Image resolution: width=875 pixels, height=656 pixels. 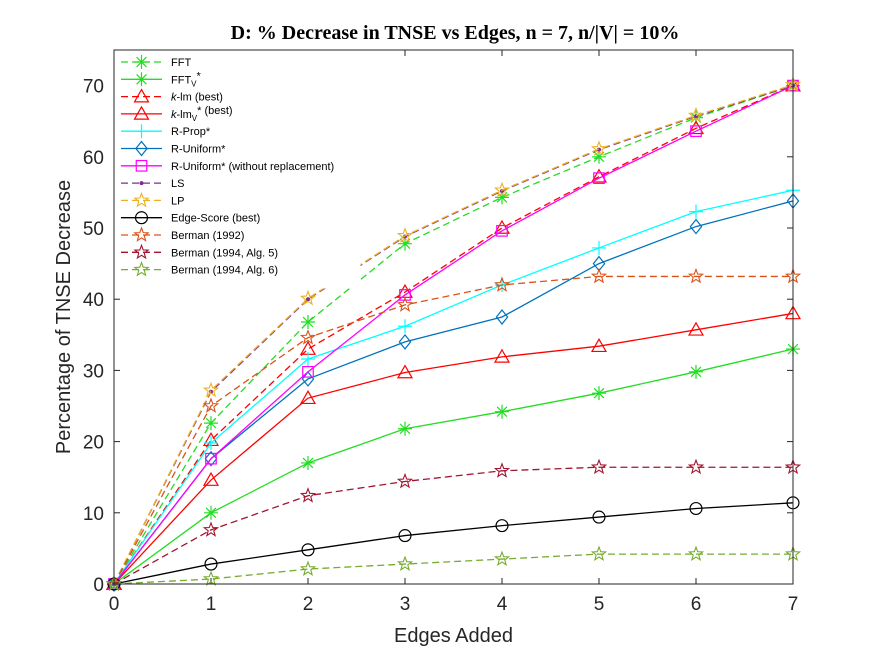 What do you see at coordinates (93, 371) in the screenshot?
I see `y-tick-label: 30` at bounding box center [93, 371].